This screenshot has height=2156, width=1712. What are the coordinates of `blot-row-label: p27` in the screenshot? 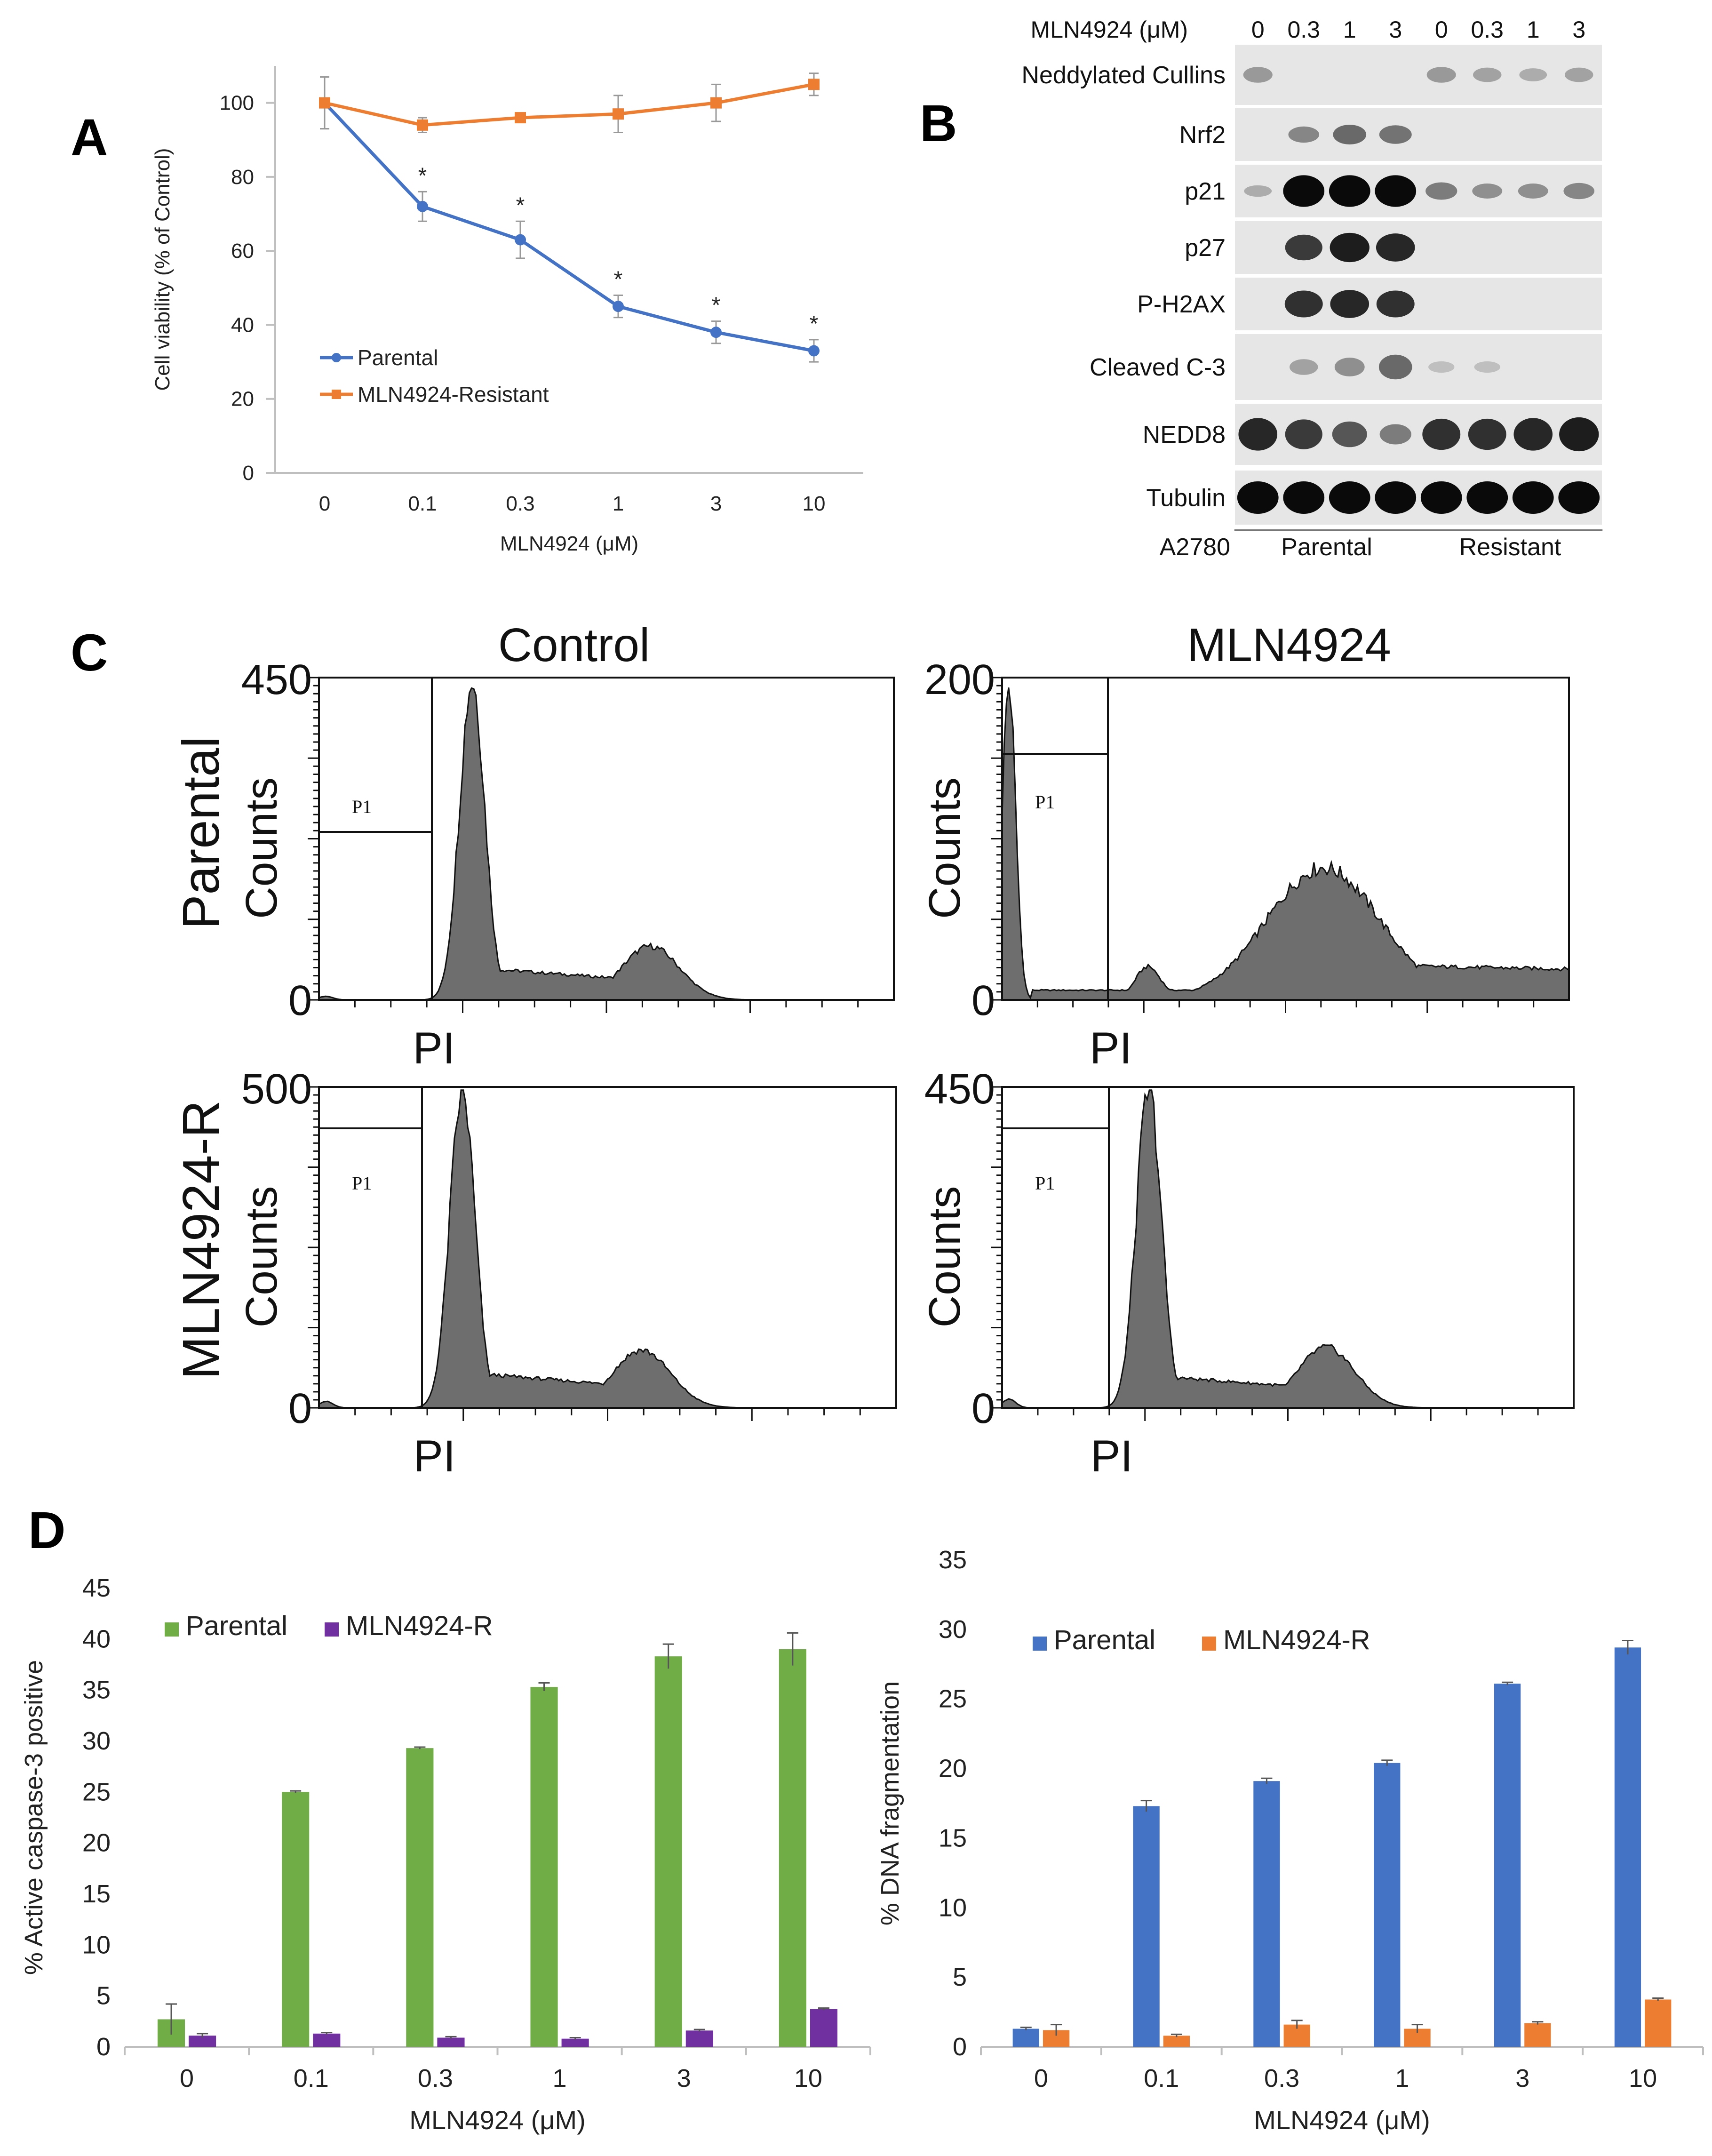 It's located at (1205, 248).